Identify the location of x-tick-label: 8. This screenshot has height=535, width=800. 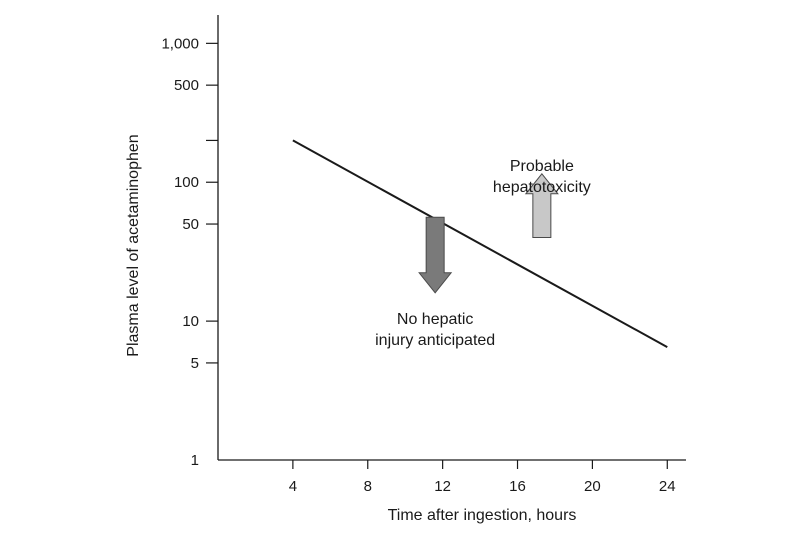
(368, 486).